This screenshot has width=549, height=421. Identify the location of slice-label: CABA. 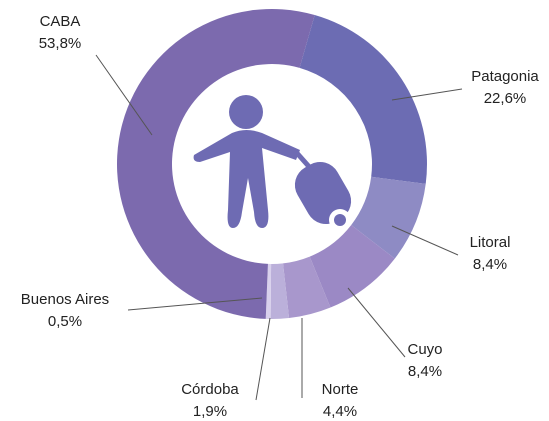
(60, 21).